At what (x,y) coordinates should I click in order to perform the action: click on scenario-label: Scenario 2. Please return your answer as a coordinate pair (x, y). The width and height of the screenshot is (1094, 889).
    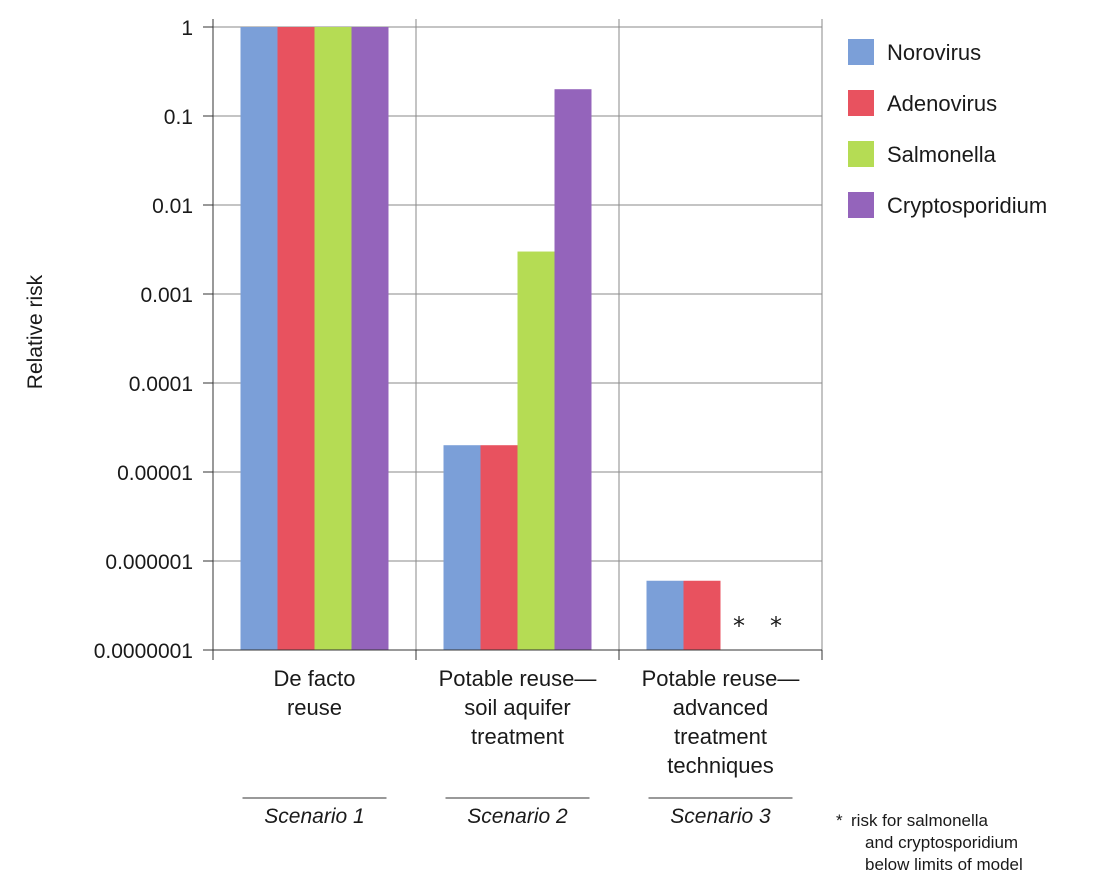
    Looking at the image, I should click on (517, 816).